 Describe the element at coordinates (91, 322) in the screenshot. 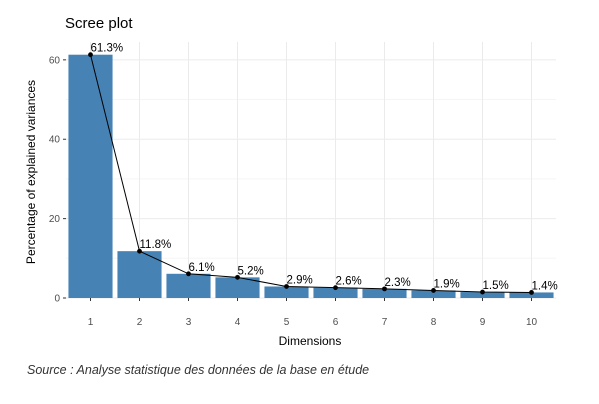

I see `x-tick-label: 1` at that location.